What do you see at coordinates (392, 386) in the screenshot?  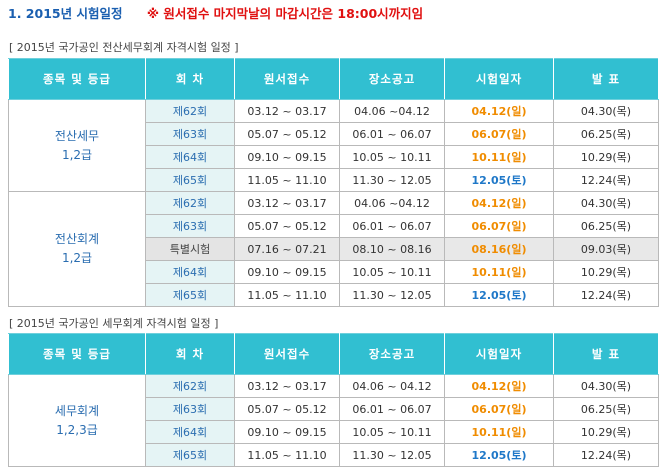 I see `venue-notice-cell: 04.06 ~ 04.12` at bounding box center [392, 386].